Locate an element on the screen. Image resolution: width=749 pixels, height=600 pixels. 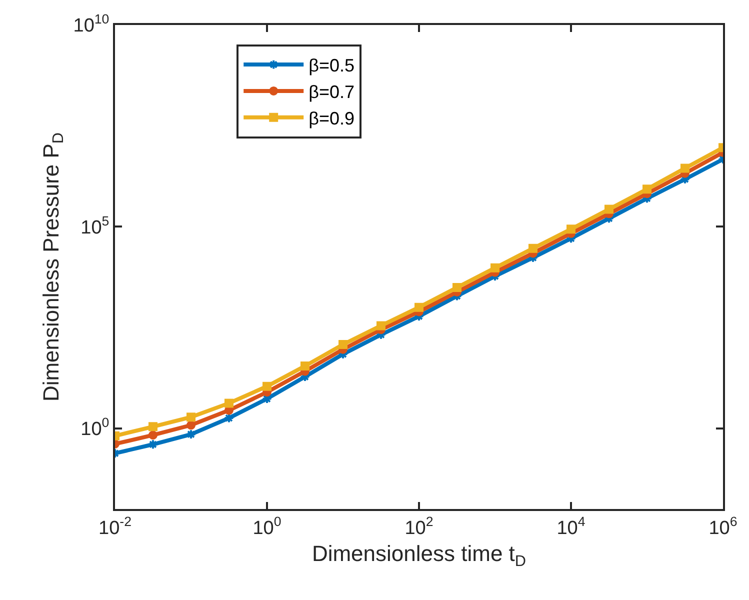
x-tick-label: 10$^{4}$ is located at coordinates (571, 526).